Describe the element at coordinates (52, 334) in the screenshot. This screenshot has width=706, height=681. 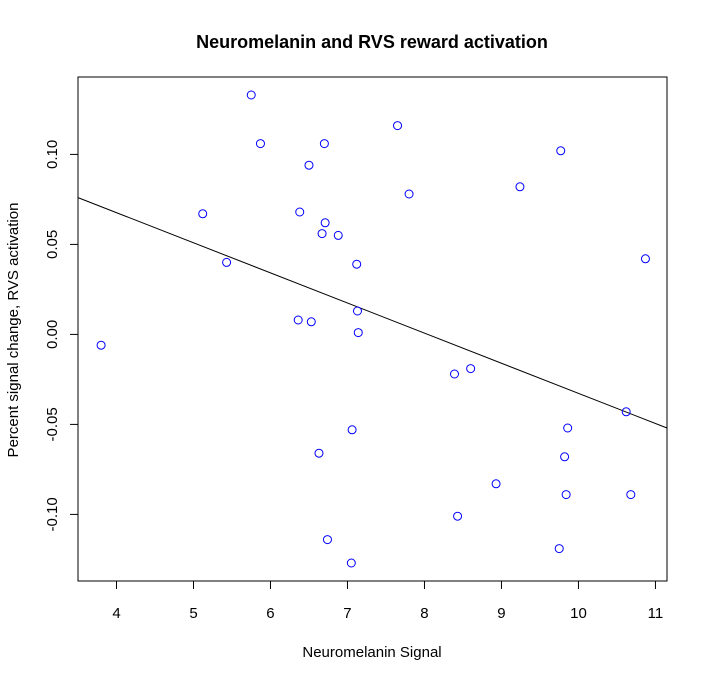
I see `y-tick-label: 0.00` at that location.